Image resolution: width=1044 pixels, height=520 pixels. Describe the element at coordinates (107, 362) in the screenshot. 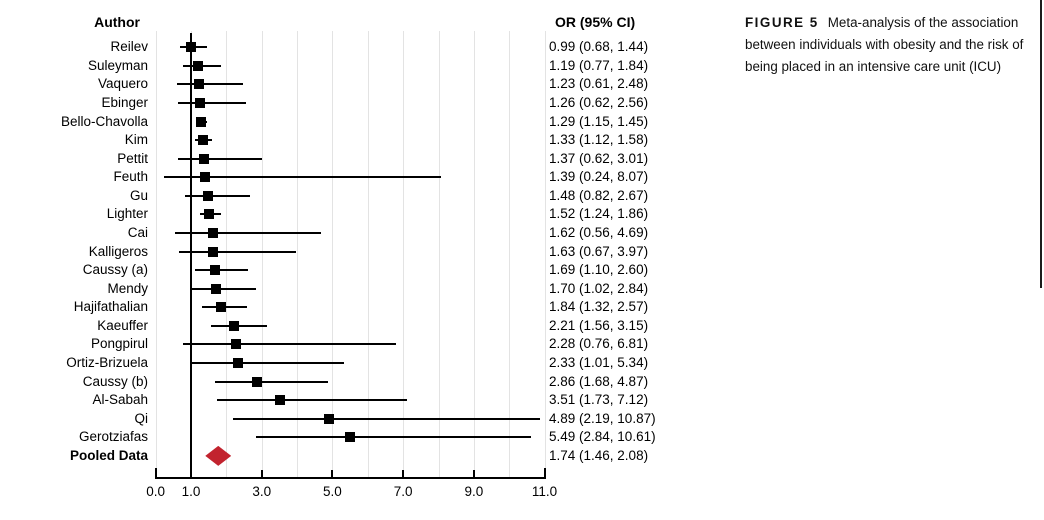

I see `author-label: Ortiz-Brizuela` at that location.